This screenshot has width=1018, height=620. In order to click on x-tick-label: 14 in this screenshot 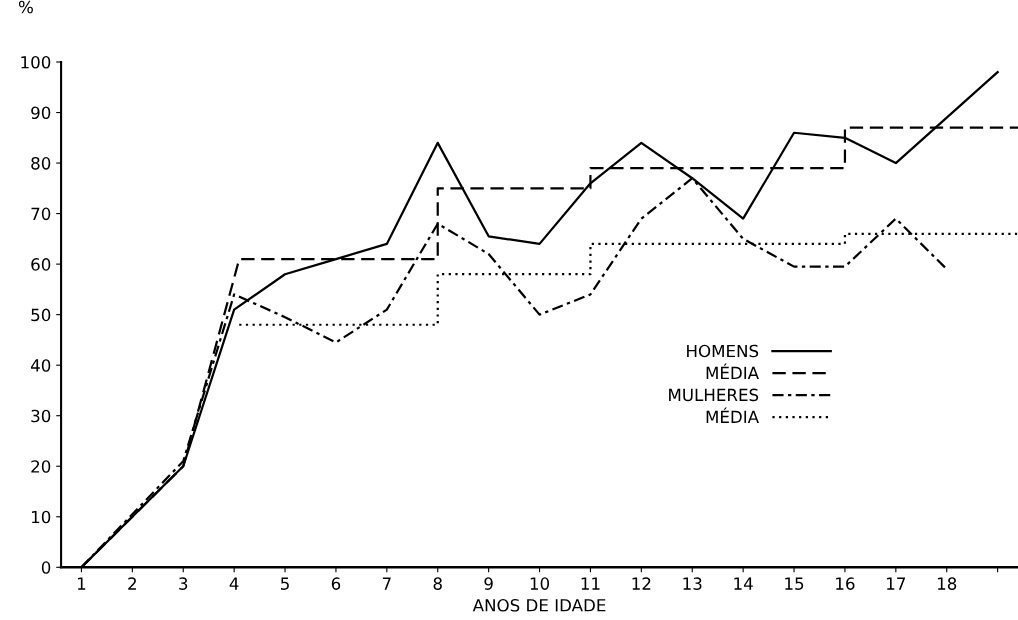, I will do `click(743, 583)`.